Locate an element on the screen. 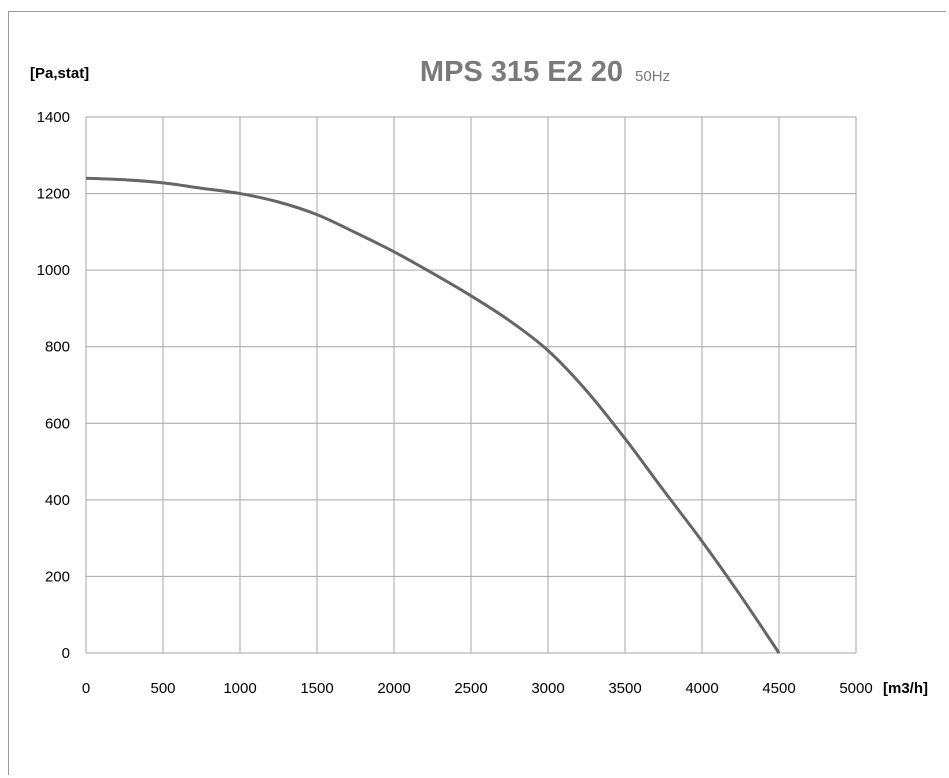  x-tick-labels: 0 500 1000 1500 2000 2500 3000 3500 4000 4500 5000 is located at coordinates (477, 688).